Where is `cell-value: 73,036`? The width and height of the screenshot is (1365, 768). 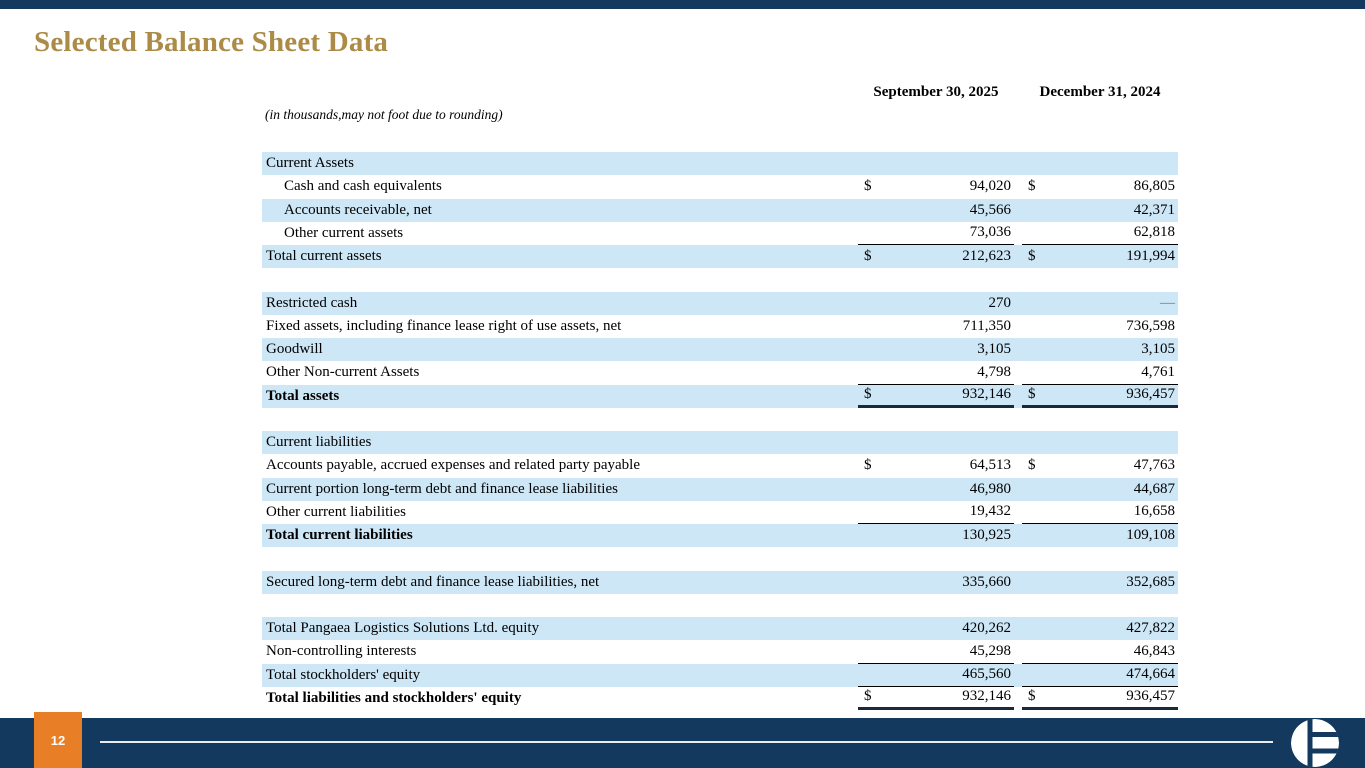 cell-value: 73,036 is located at coordinates (990, 232).